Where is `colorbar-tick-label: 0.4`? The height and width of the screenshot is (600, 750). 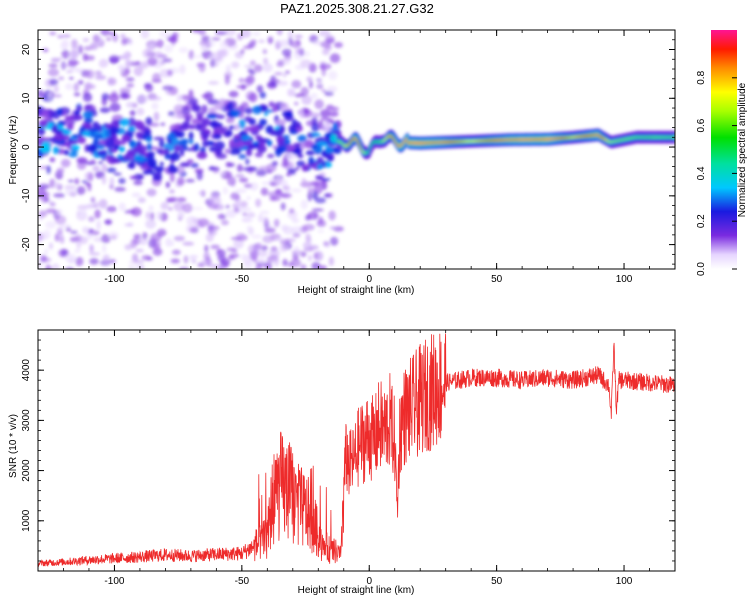 colorbar-tick-label: 0.4 is located at coordinates (701, 173).